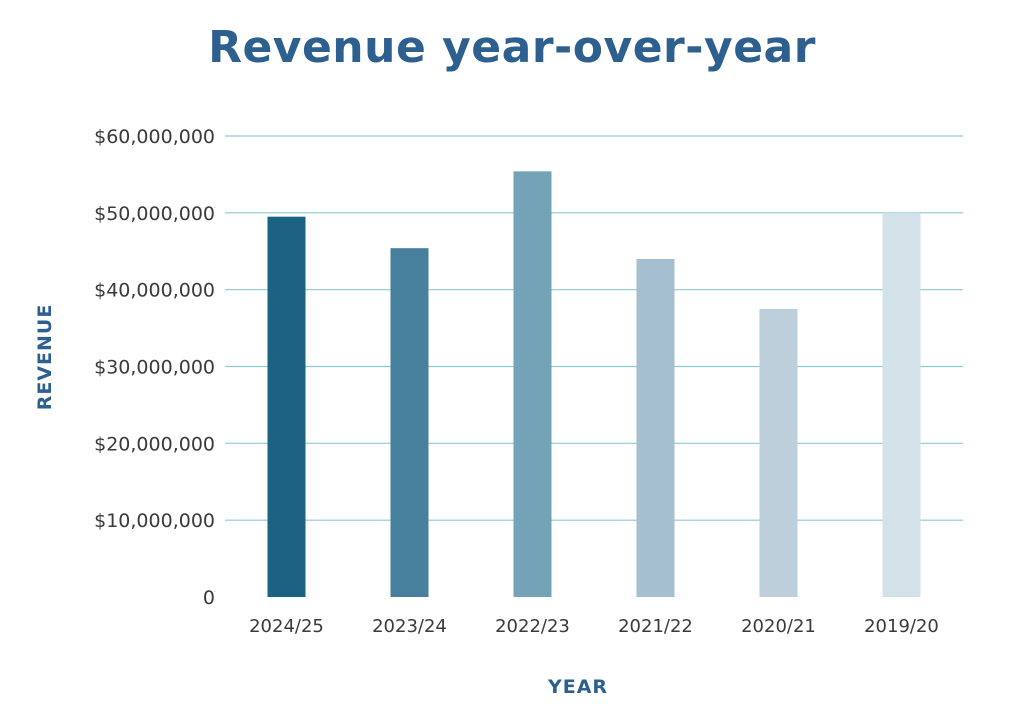 The height and width of the screenshot is (722, 1024). What do you see at coordinates (154, 444) in the screenshot?
I see `y-tick-label: $20,000,000` at bounding box center [154, 444].